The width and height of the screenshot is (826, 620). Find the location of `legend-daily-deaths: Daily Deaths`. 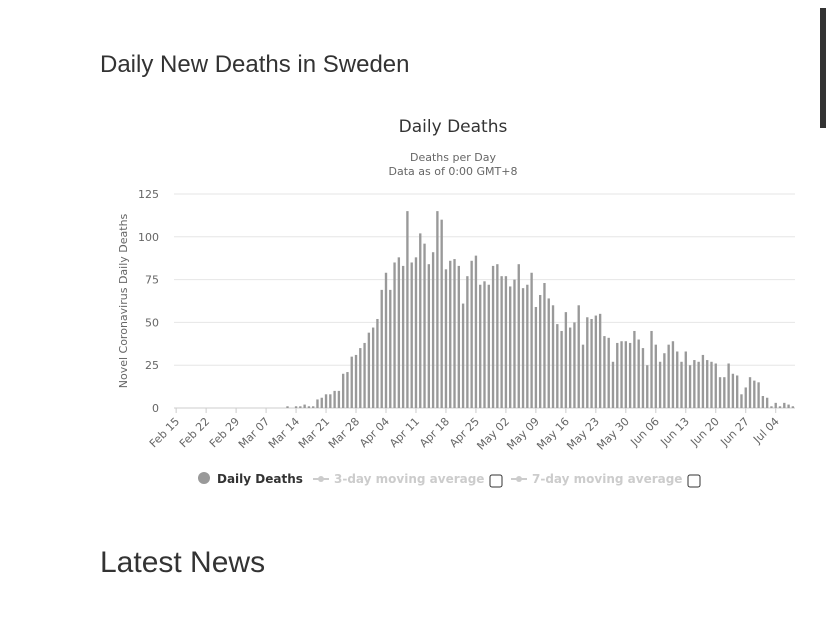

legend-daily-deaths: Daily Deaths is located at coordinates (250, 479).